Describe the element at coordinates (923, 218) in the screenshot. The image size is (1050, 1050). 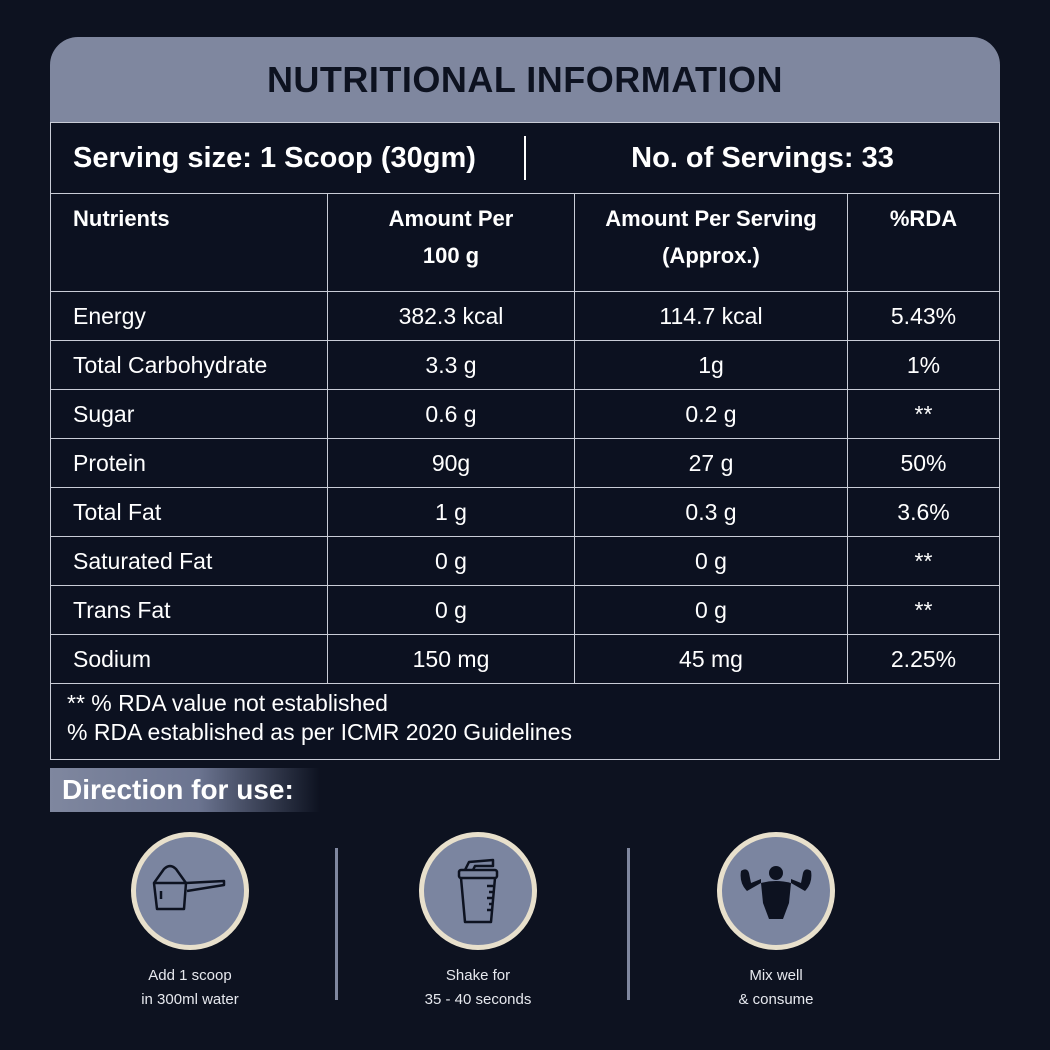
I see `column-header: %RDA` at that location.